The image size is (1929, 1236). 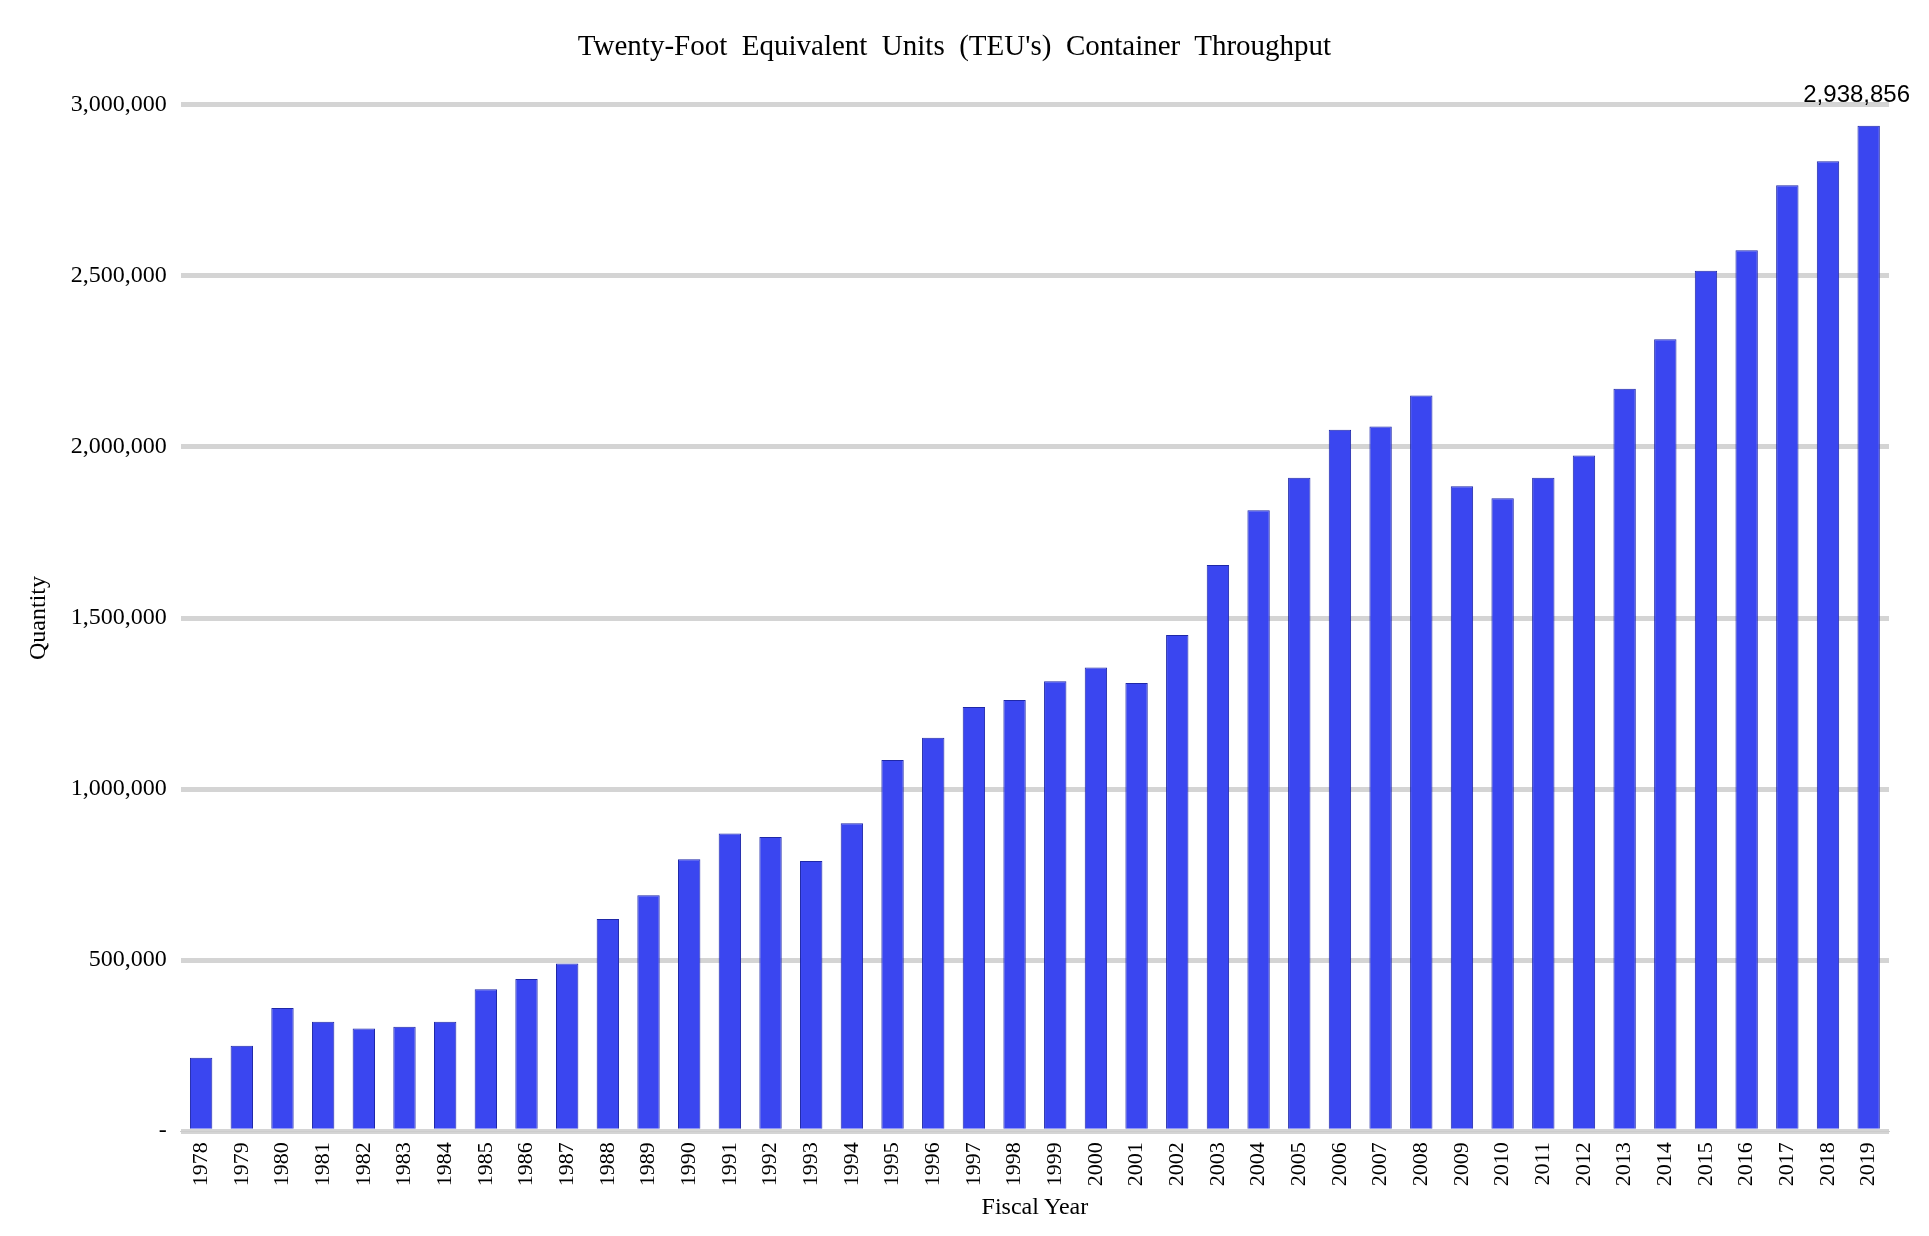 What do you see at coordinates (891, 1164) in the screenshot?
I see `x-tick-label: 1995` at bounding box center [891, 1164].